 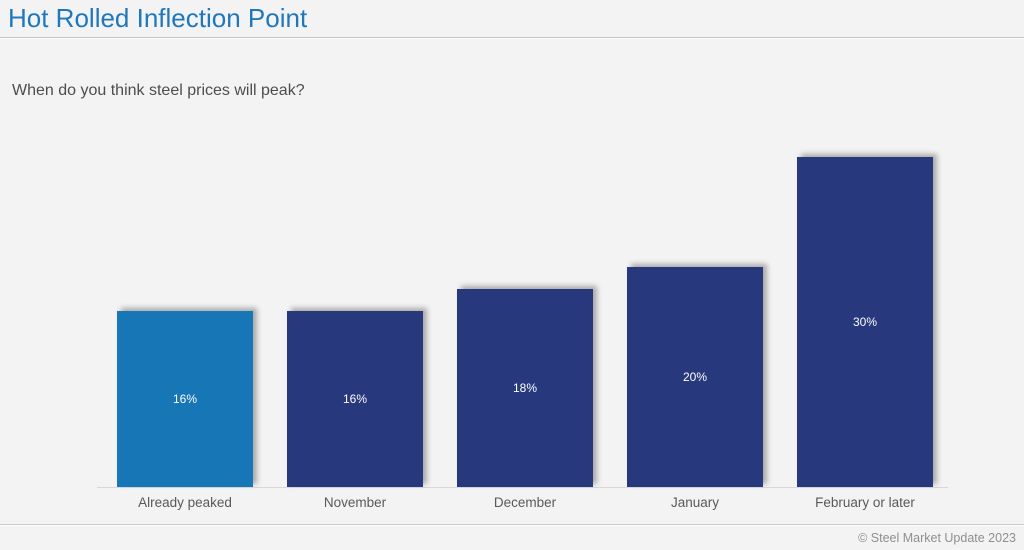 What do you see at coordinates (865, 502) in the screenshot?
I see `category-label: February or later` at bounding box center [865, 502].